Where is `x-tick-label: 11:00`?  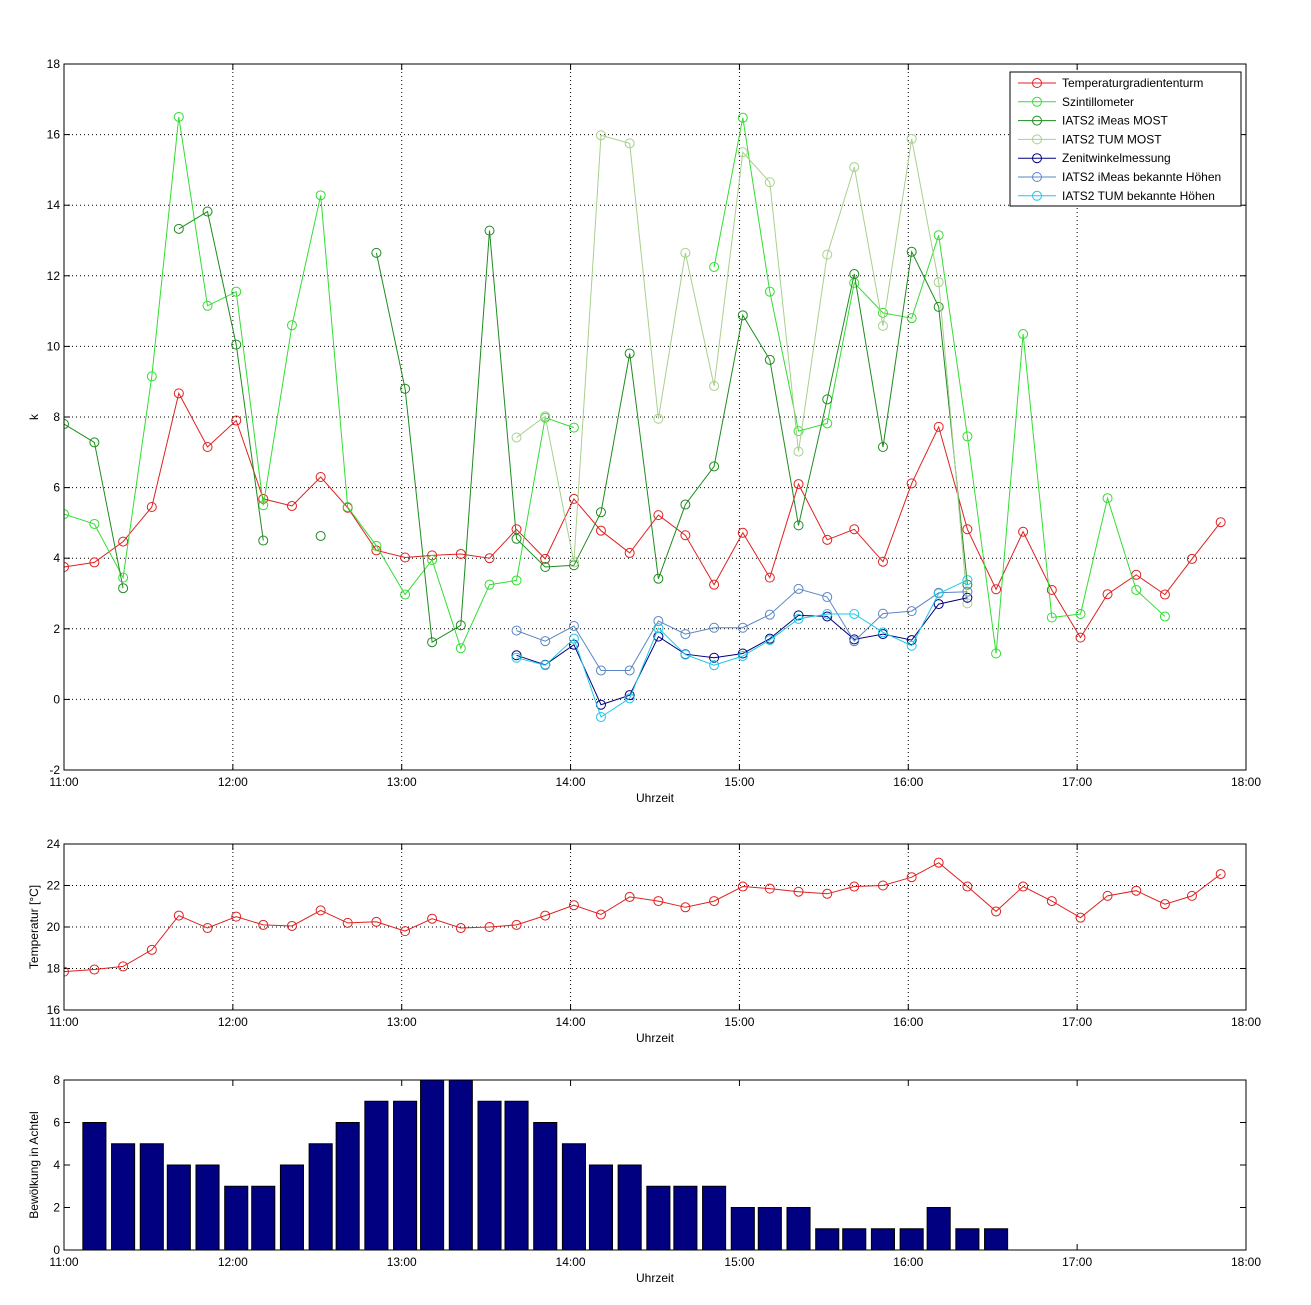 x-tick-label: 11:00 is located at coordinates (63, 1262).